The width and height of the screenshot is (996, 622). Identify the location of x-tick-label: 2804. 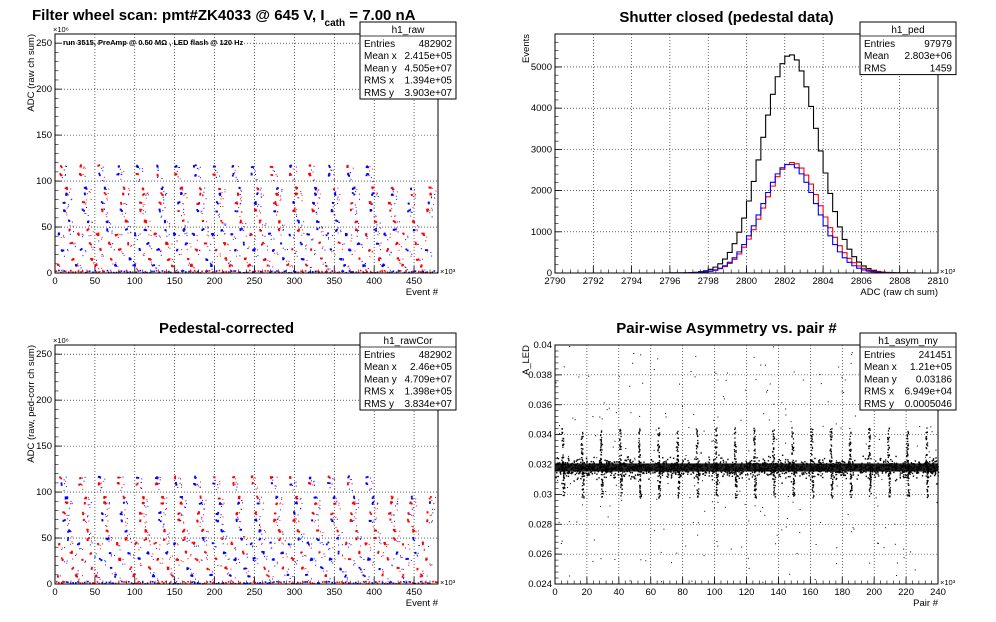
(823, 281).